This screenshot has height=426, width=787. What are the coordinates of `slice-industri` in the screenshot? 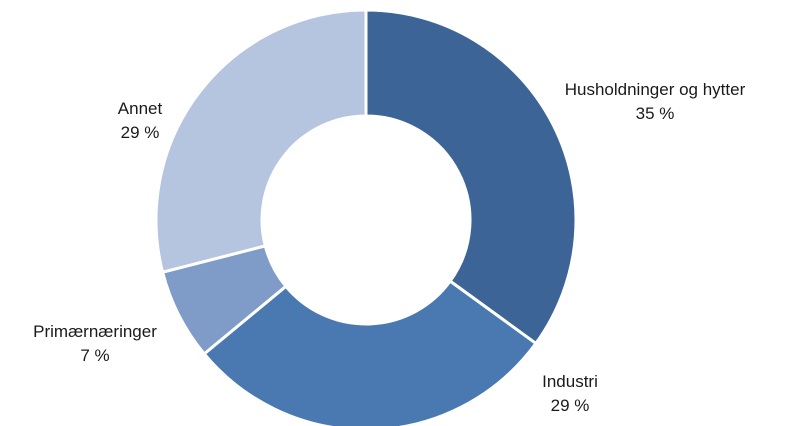 It's located at (370, 352).